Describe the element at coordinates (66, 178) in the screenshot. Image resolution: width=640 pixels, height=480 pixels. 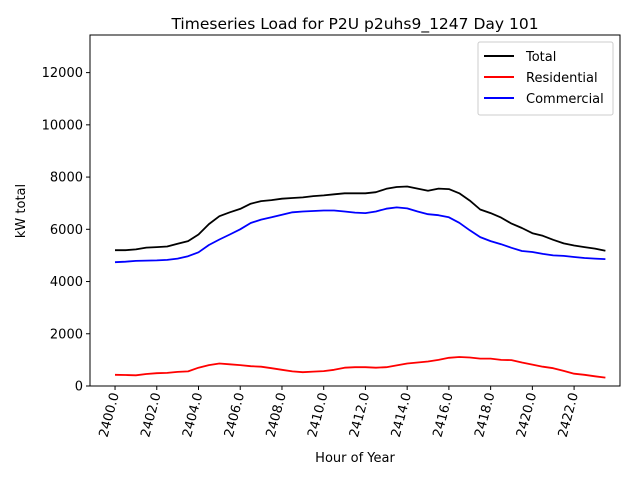
I see `y-tick-label: 8000` at that location.